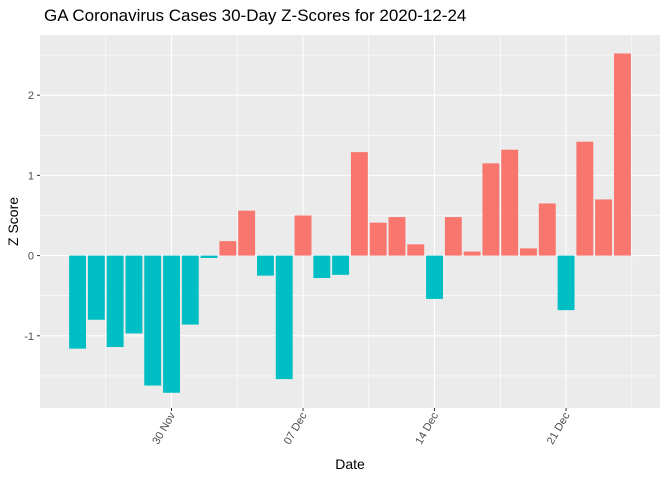 The image size is (672, 480). What do you see at coordinates (296, 428) in the screenshot?
I see `x-tick-label: 07 Dec` at bounding box center [296, 428].